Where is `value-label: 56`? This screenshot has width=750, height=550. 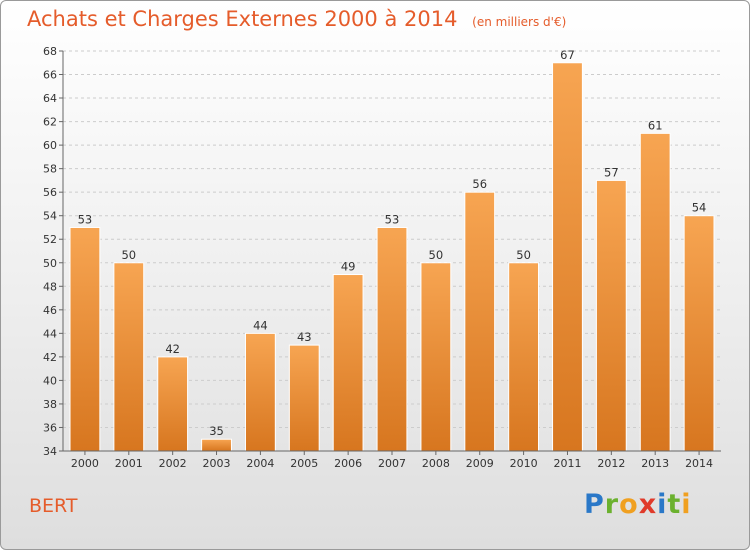 value-label: 56 is located at coordinates (479, 184).